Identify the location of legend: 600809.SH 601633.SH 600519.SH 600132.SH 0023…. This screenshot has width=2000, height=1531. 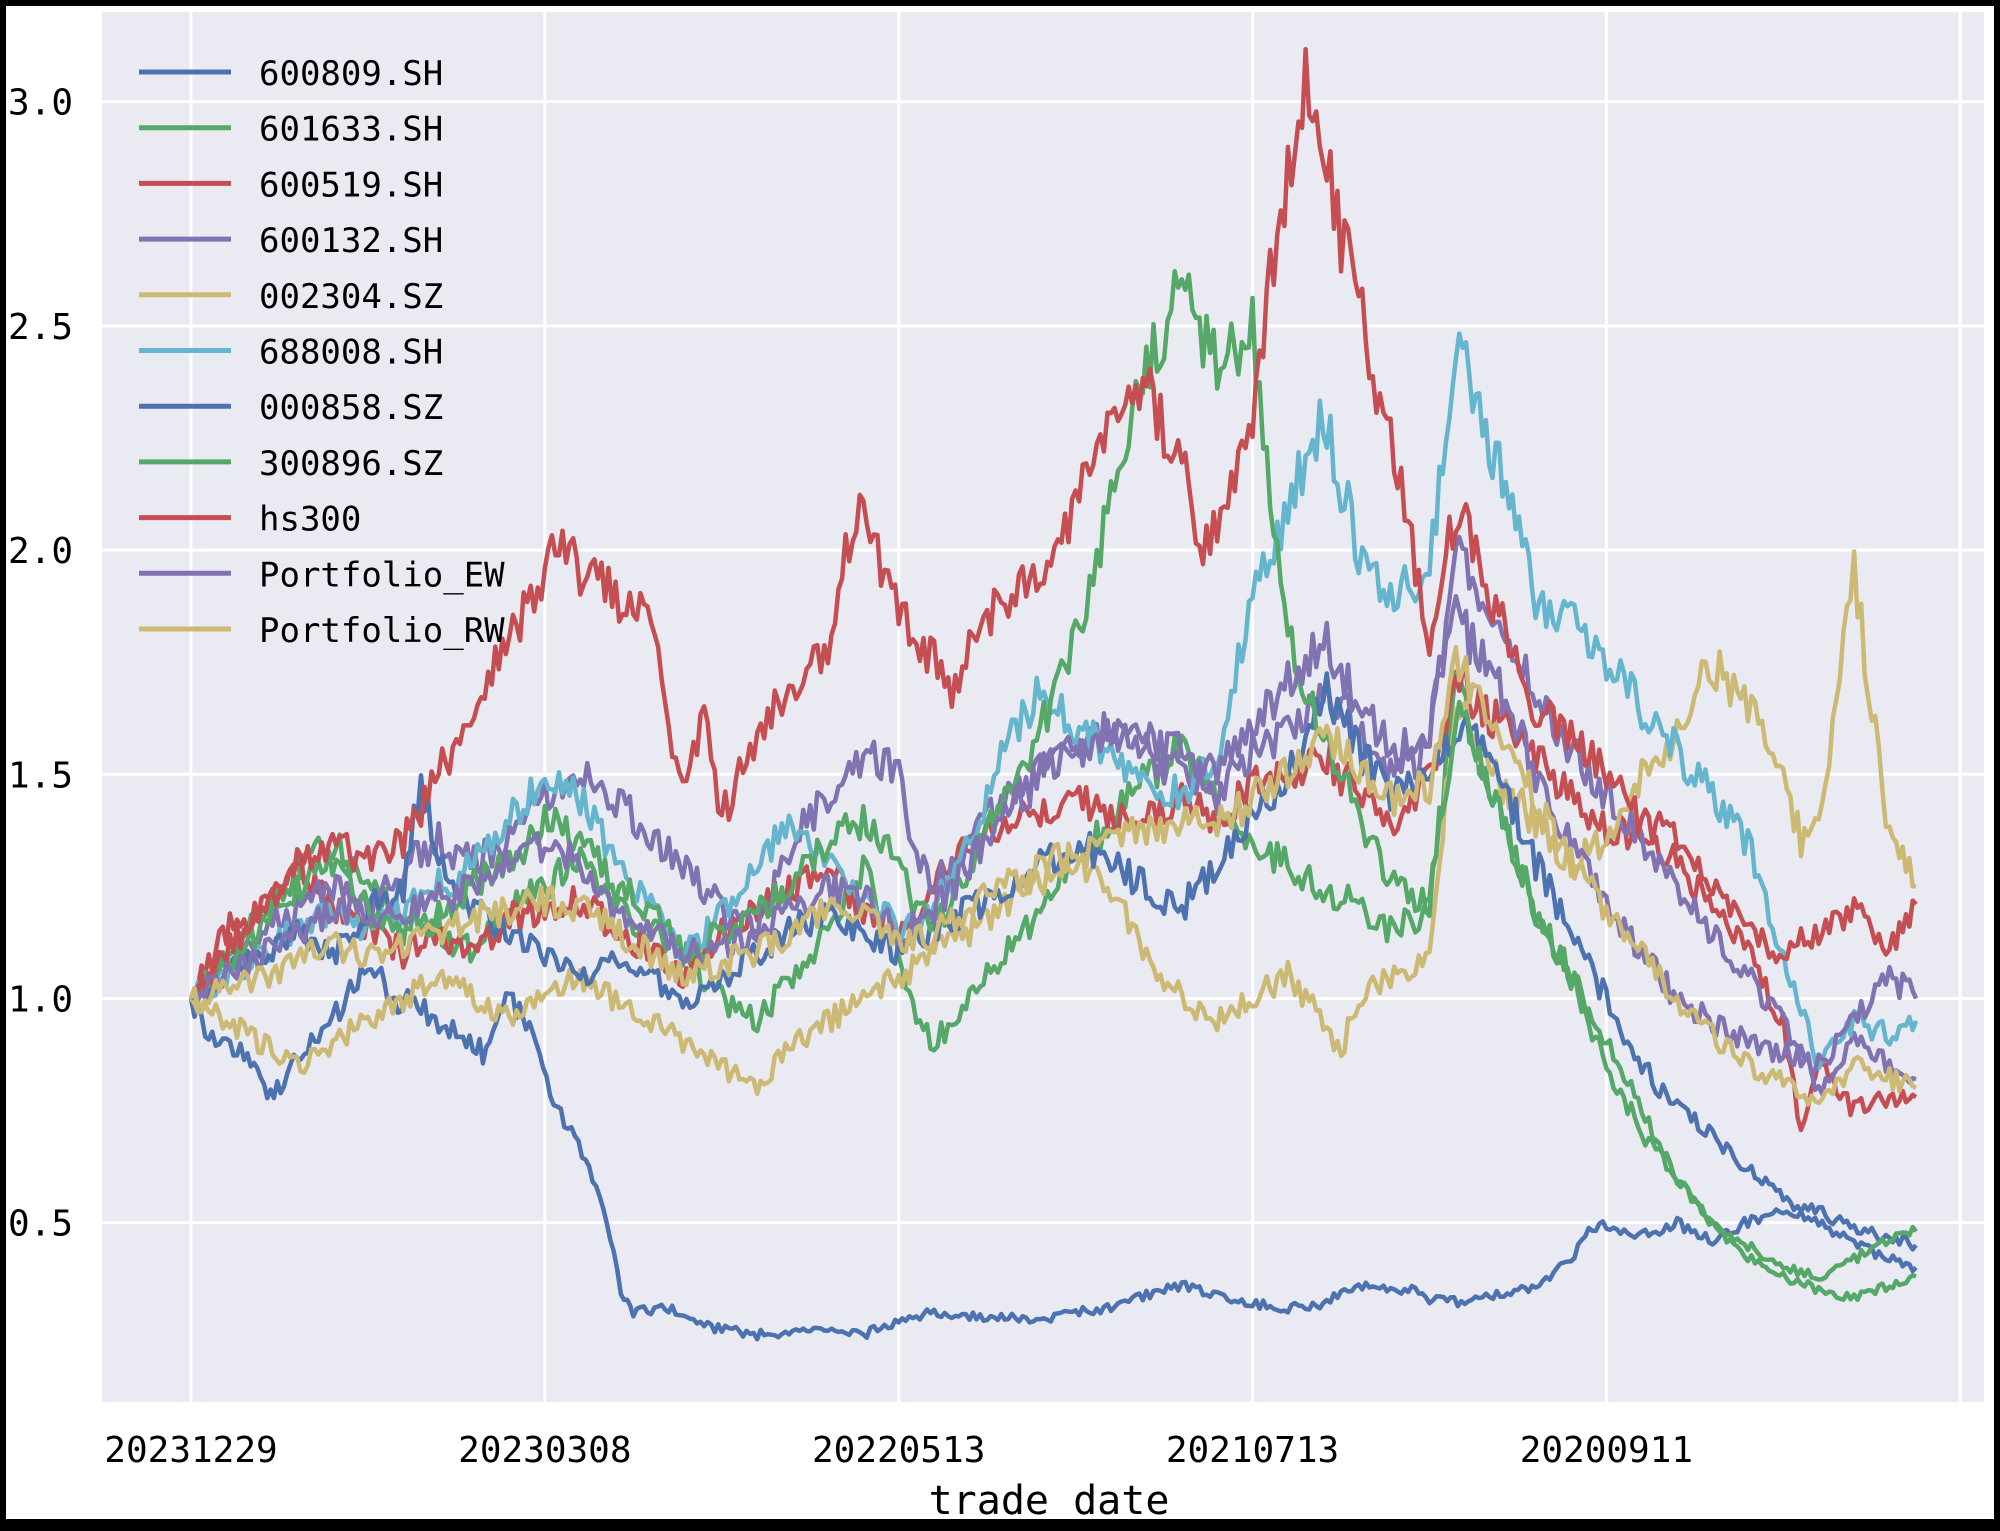
(322, 352).